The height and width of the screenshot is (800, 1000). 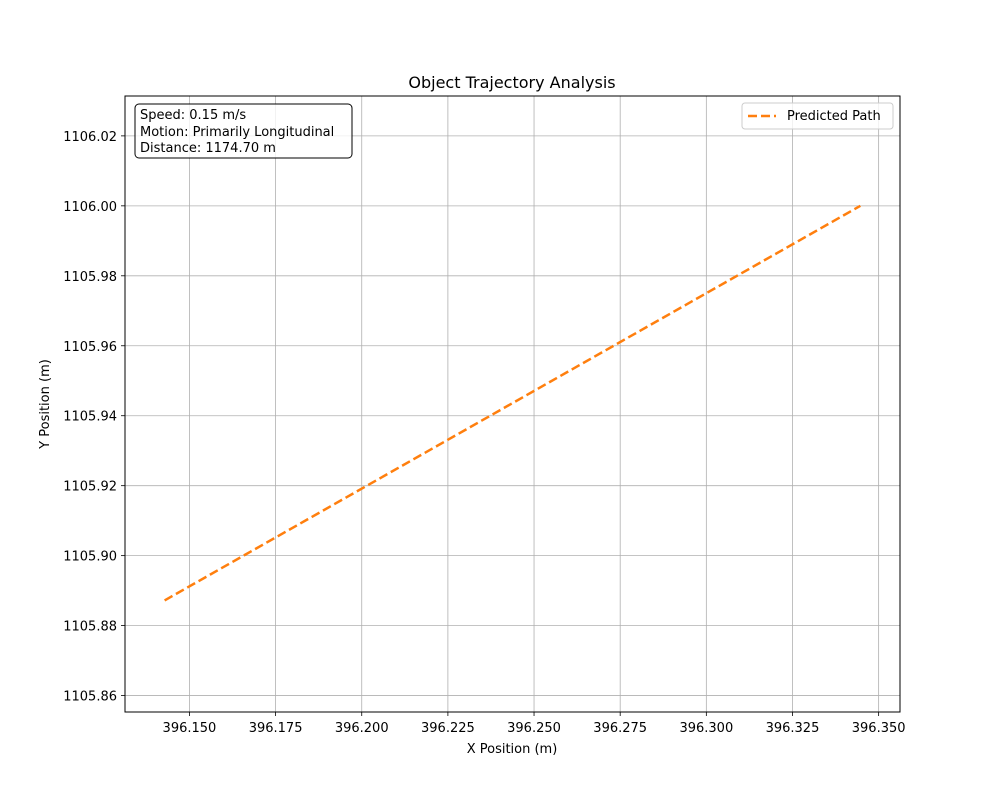 What do you see at coordinates (511, 82) in the screenshot?
I see `chart-title: Object Trajectory Analysis` at bounding box center [511, 82].